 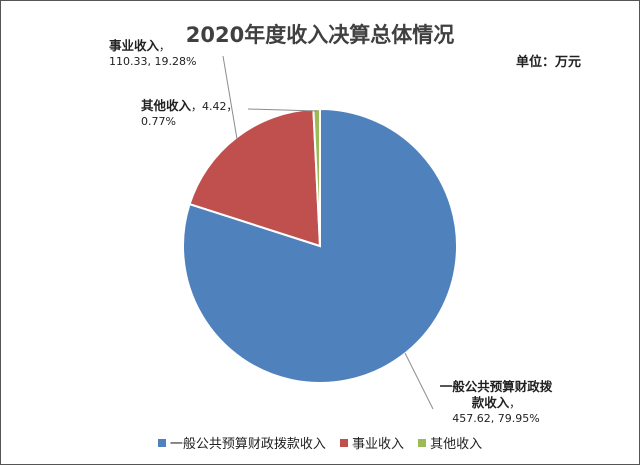 What do you see at coordinates (548, 62) in the screenshot?
I see `unit-label: 单位：万元` at bounding box center [548, 62].